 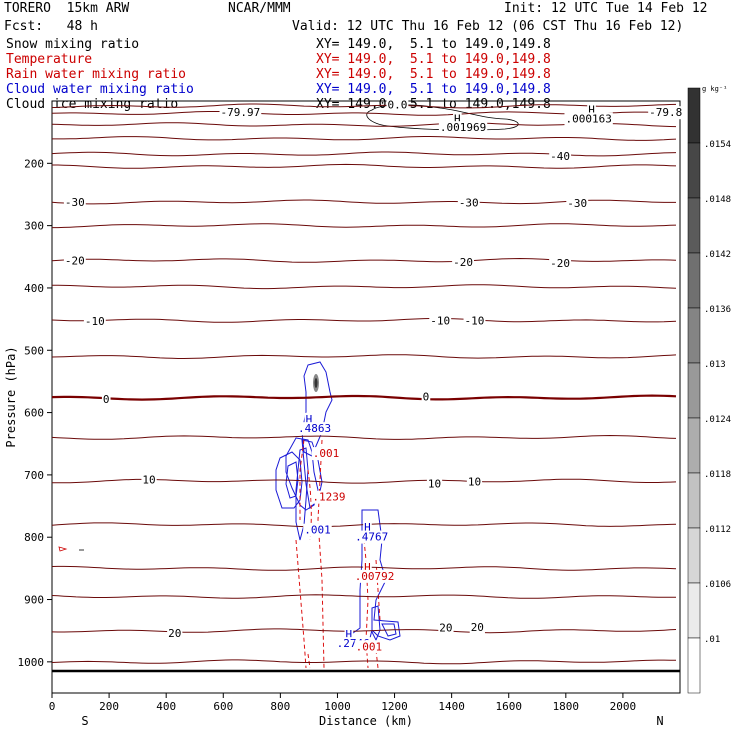 I want to click on small-contour-fragment, so click(x=63, y=549).